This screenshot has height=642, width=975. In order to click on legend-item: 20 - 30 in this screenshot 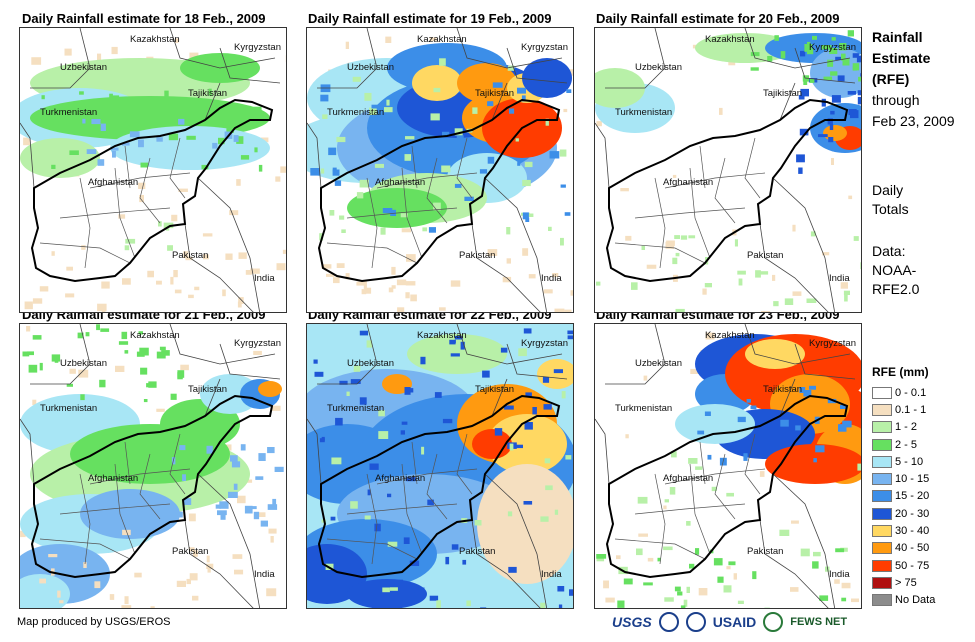, I will do `click(903, 513)`.